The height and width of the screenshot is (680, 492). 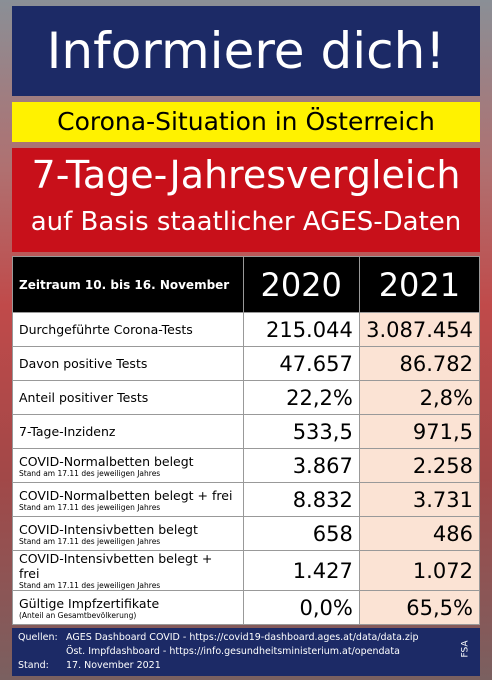 I want to click on value-2020: 3.867, so click(x=301, y=465).